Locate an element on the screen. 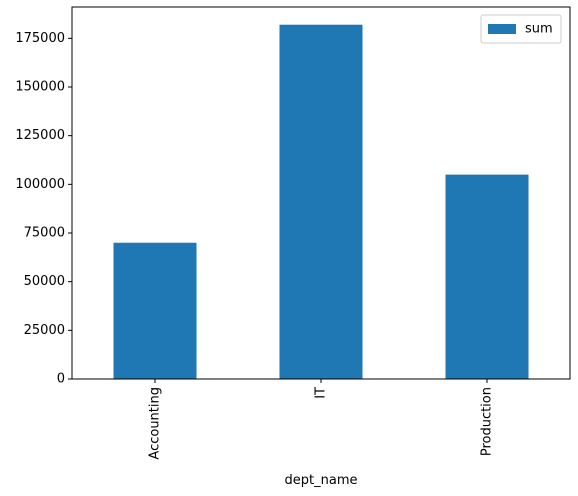 The width and height of the screenshot is (578, 496). y-tick-label: 175000 is located at coordinates (40, 38).